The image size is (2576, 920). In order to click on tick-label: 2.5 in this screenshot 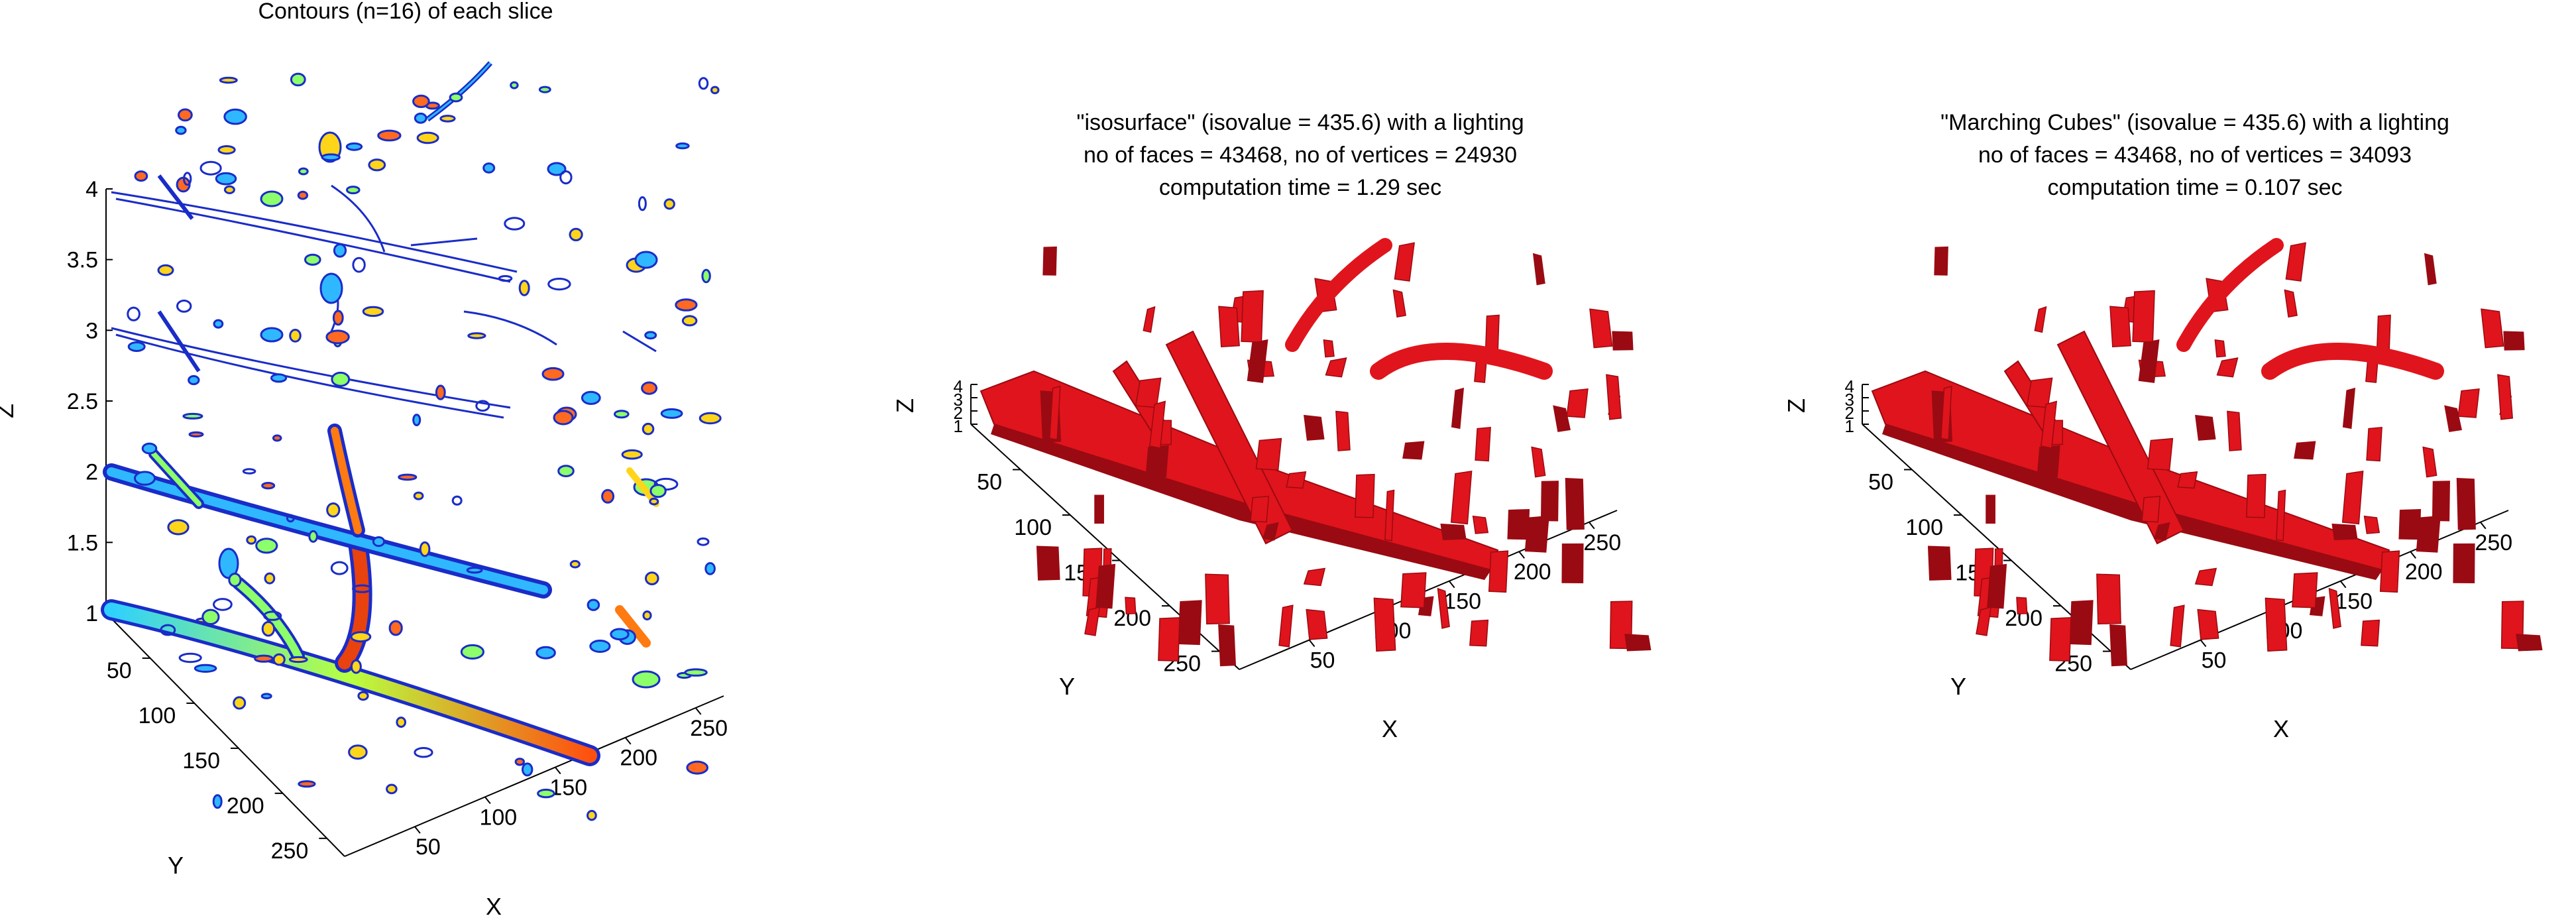, I will do `click(82, 401)`.